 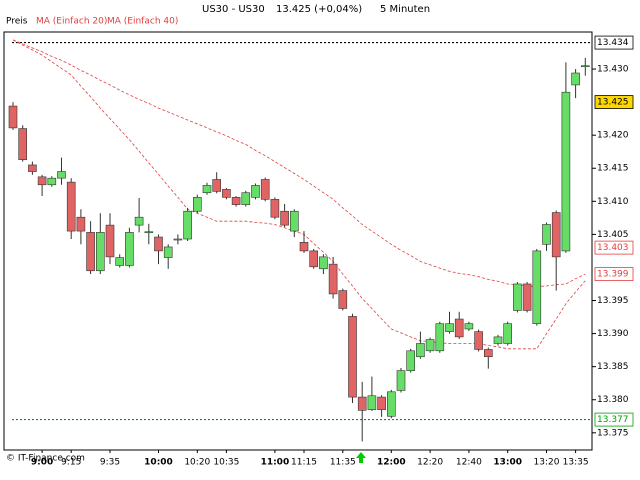 I want to click on x-tick-label: 11:15, so click(x=304, y=463).